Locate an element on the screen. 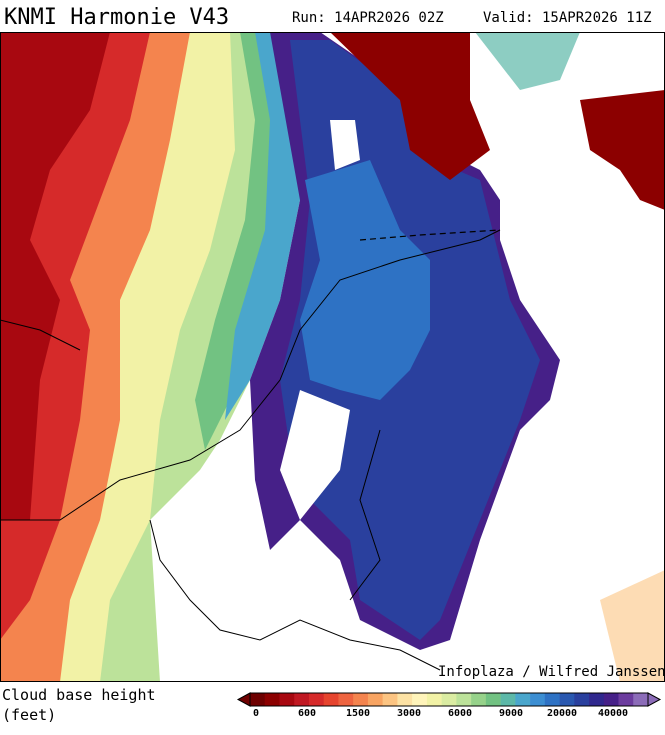  color-bar: 0 600 1500 3000 6000 9000 20000 40000 is located at coordinates (449, 705).